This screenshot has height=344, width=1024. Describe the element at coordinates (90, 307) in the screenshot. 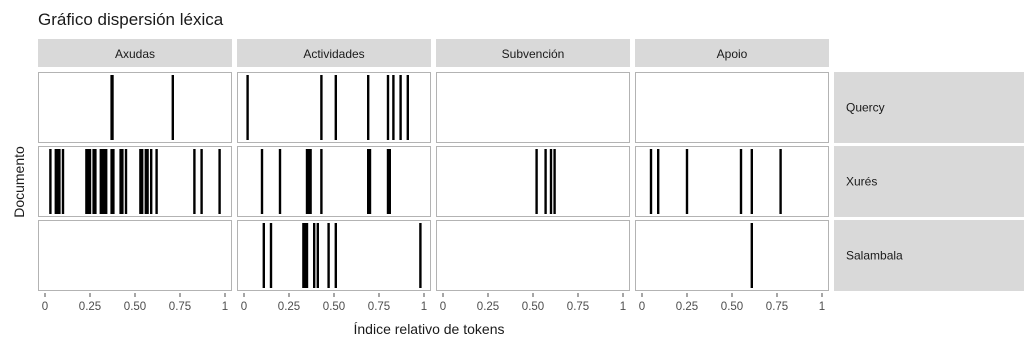

I see `x-tick-label-0-1: 0.25` at that location.